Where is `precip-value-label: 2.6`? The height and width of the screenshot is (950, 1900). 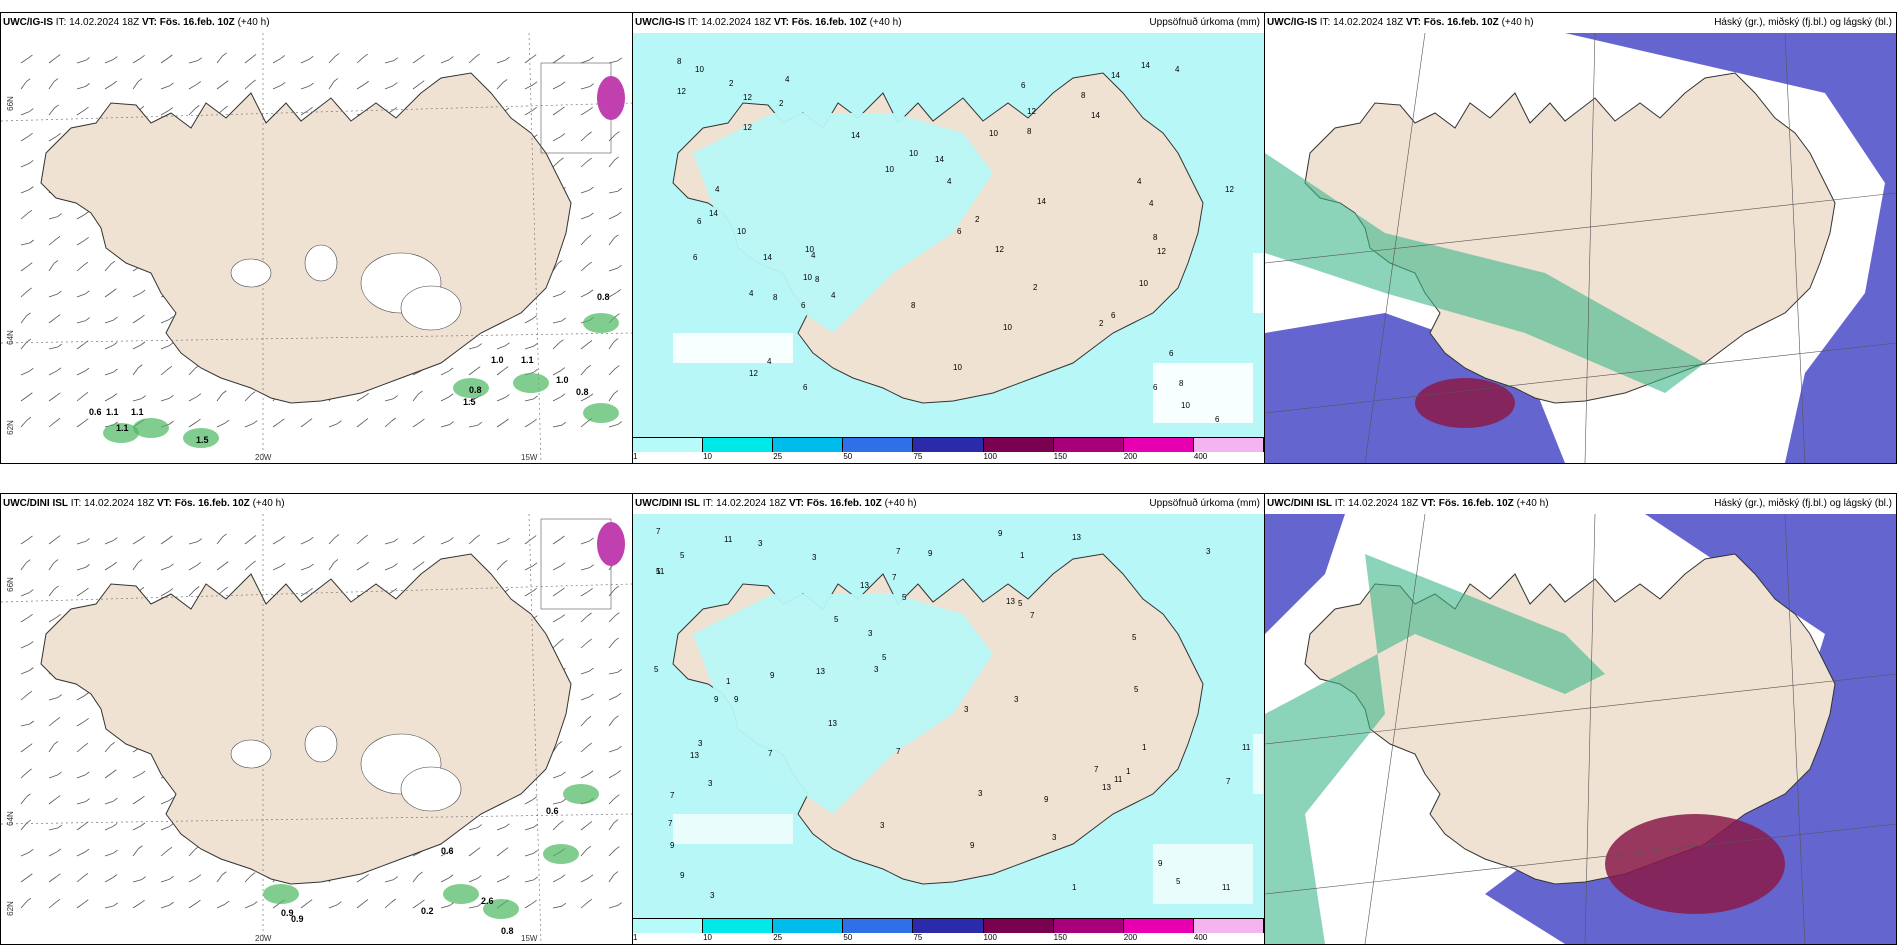 precip-value-label: 2.6 is located at coordinates (487, 901).